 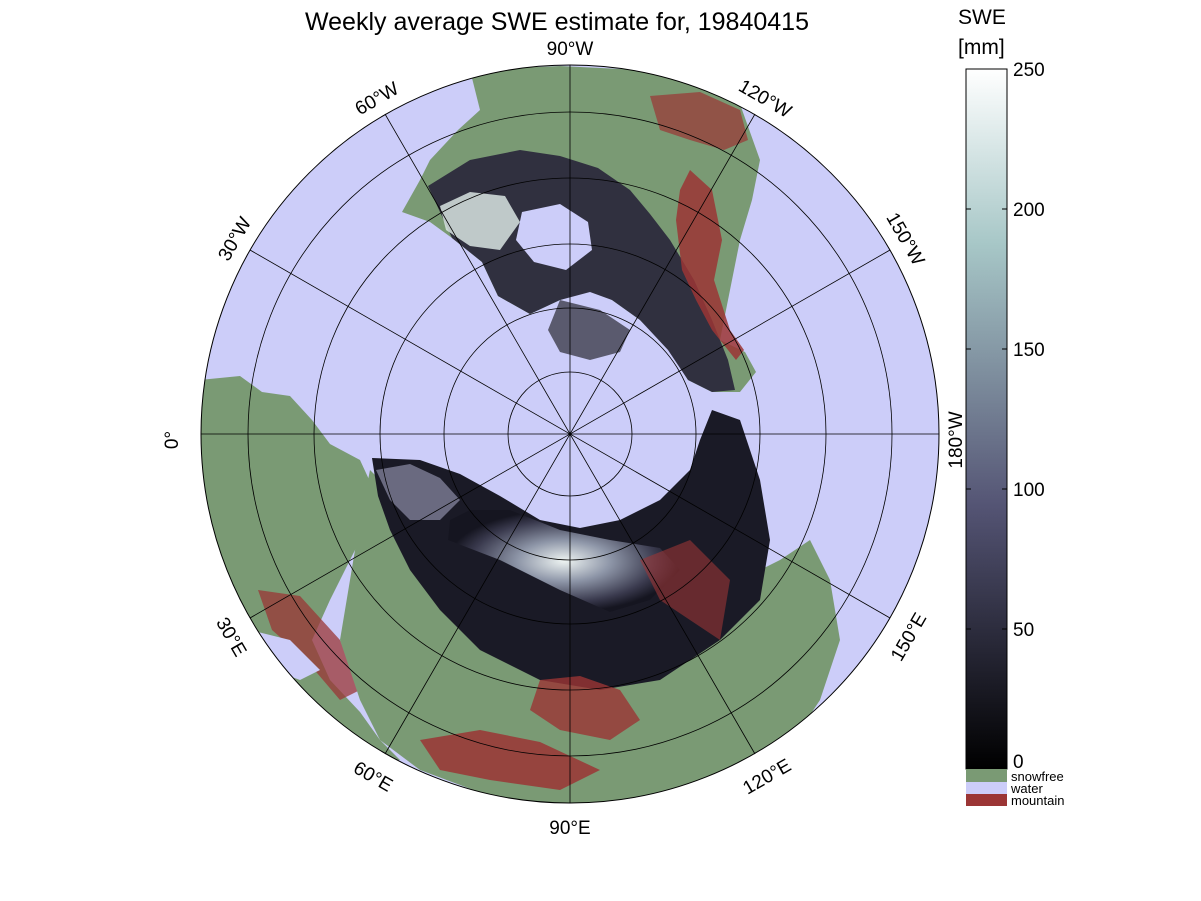 I want to click on legend-swatch-snowfree, so click(x=986, y=775).